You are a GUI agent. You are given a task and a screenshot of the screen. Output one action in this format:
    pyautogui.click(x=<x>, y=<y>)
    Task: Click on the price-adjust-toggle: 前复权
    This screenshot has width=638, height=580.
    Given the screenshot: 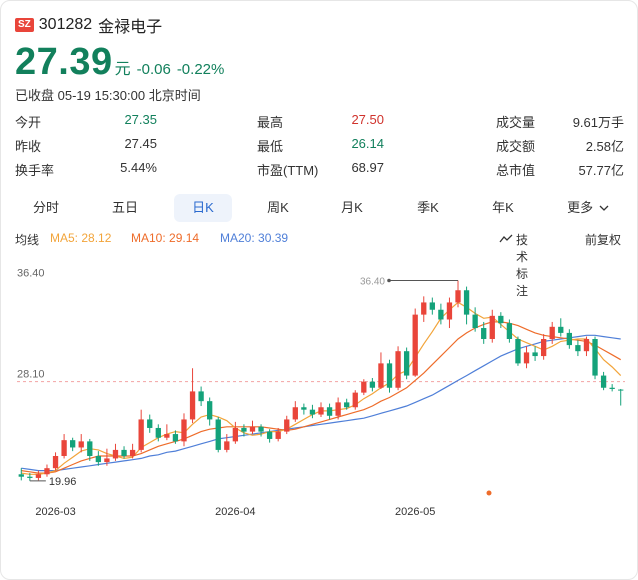 What is the action you would take?
    pyautogui.click(x=603, y=240)
    